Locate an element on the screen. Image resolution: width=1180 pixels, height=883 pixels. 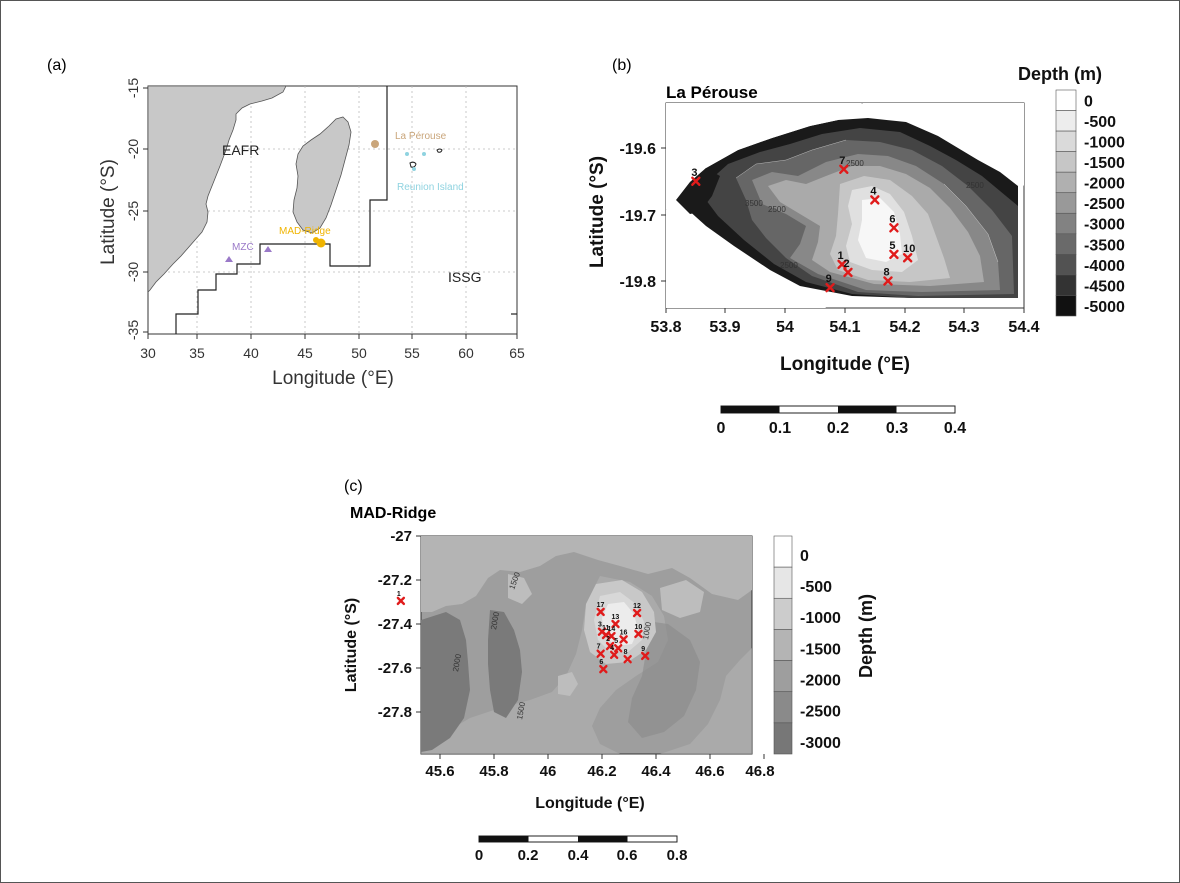
mauritius-island-outline is located at coordinates (439, 150).